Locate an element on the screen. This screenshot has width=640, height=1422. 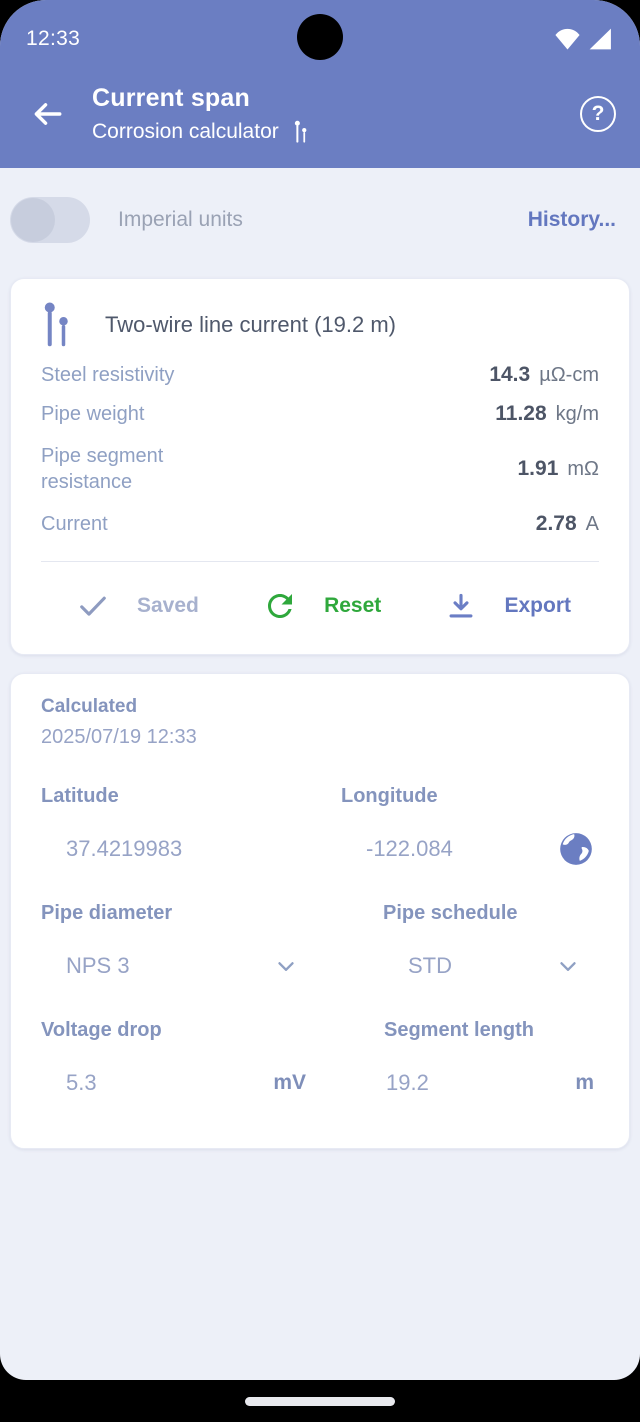
result-label: Current is located at coordinates (74, 524).